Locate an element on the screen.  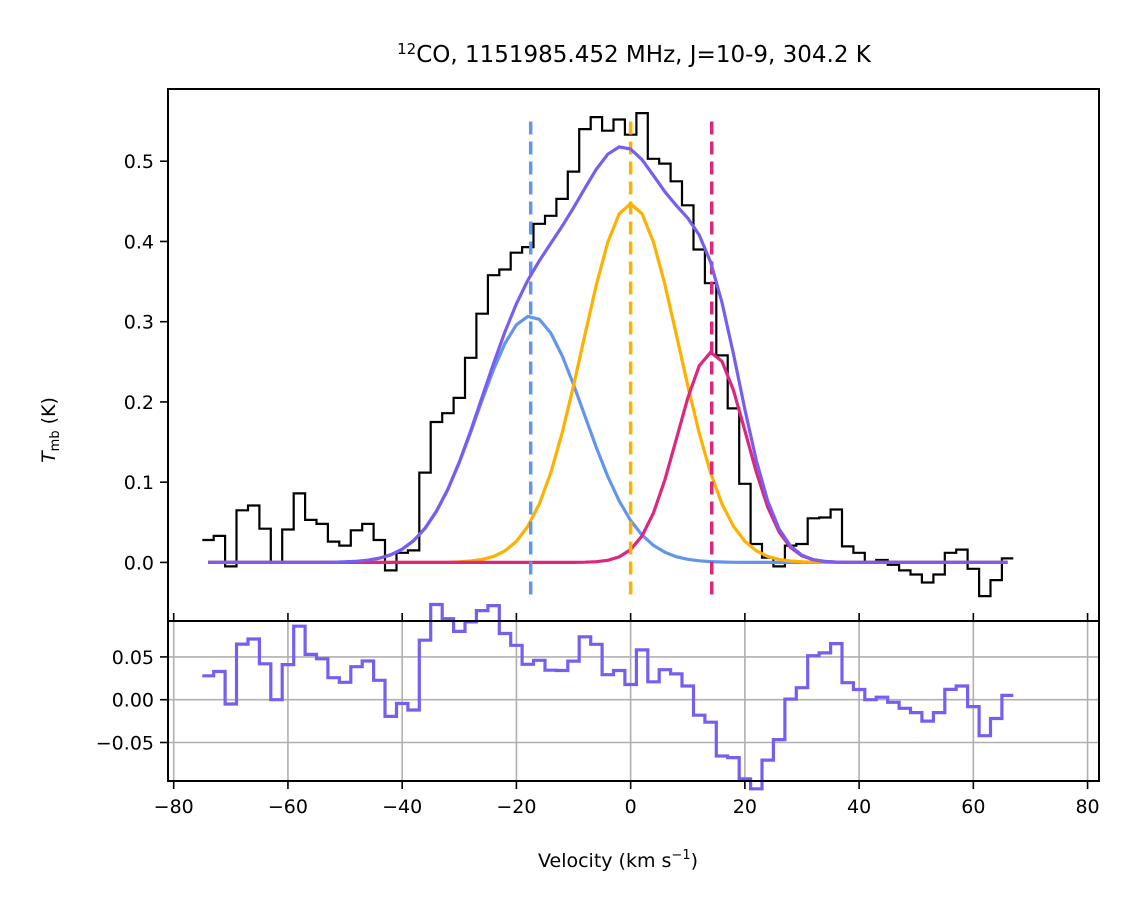
x-tick-label: −80 is located at coordinates (174, 807).